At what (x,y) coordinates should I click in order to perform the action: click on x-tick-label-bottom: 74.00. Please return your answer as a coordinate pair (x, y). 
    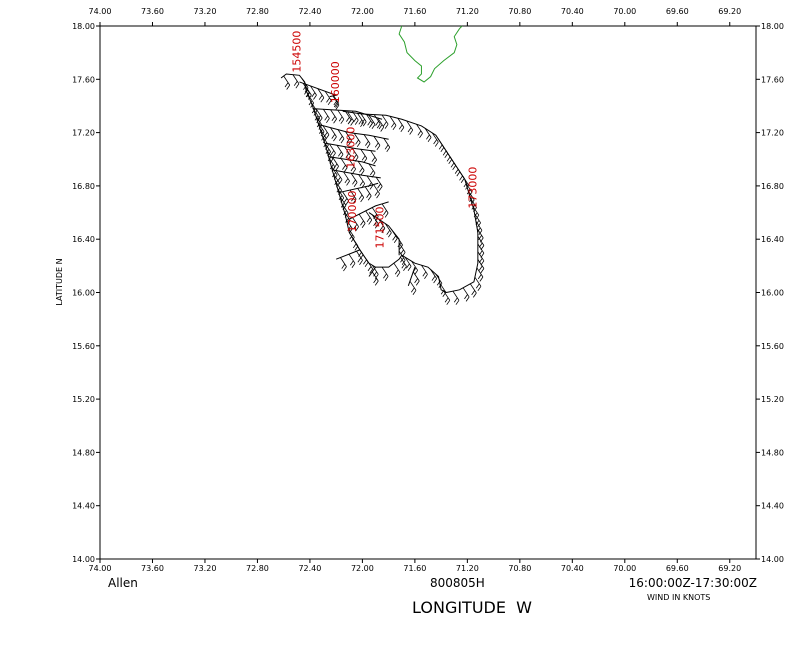
    Looking at the image, I should click on (100, 568).